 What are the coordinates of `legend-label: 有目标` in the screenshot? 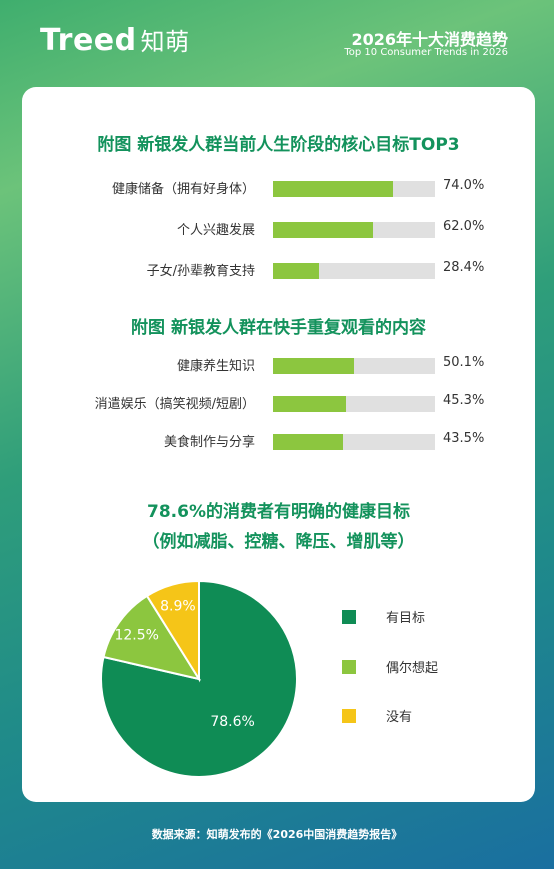 It's located at (406, 618).